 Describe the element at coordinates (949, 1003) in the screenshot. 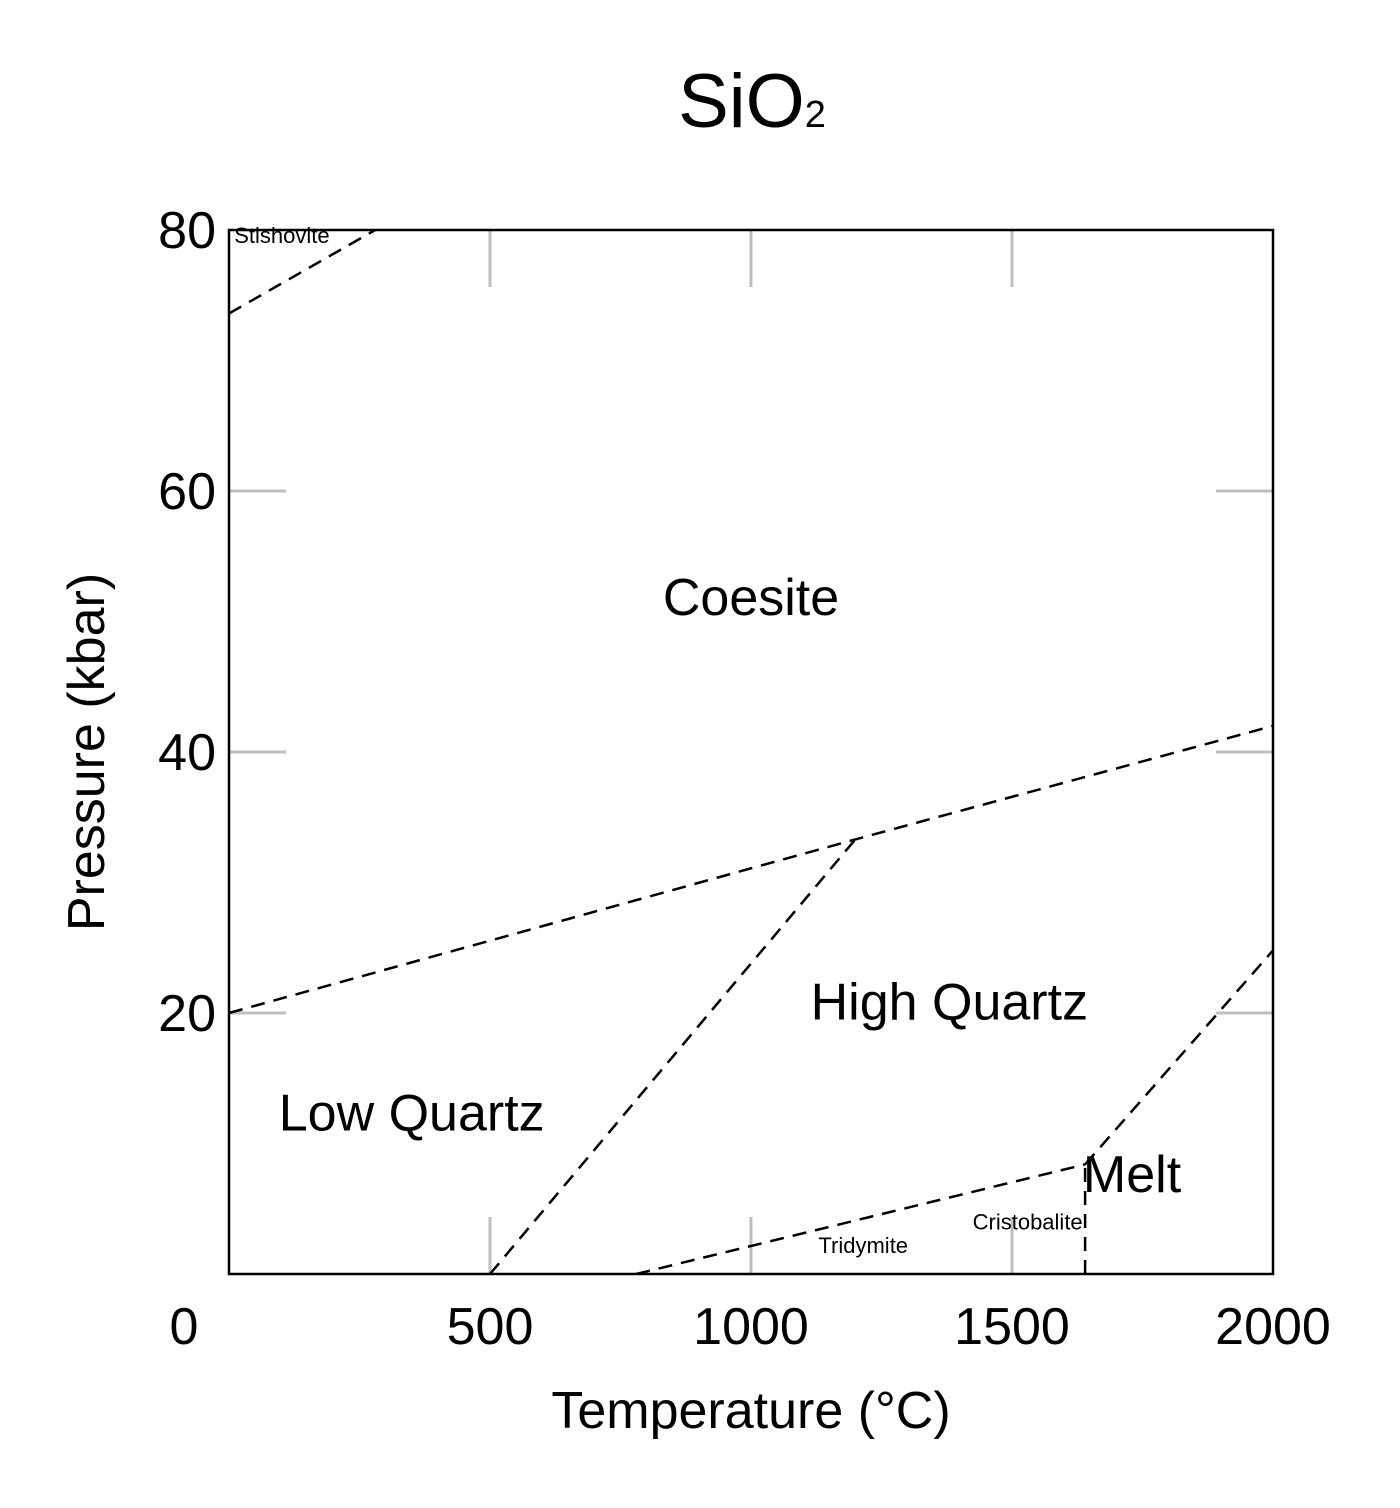

I see `region-label-high-quartz: High Quartz` at that location.